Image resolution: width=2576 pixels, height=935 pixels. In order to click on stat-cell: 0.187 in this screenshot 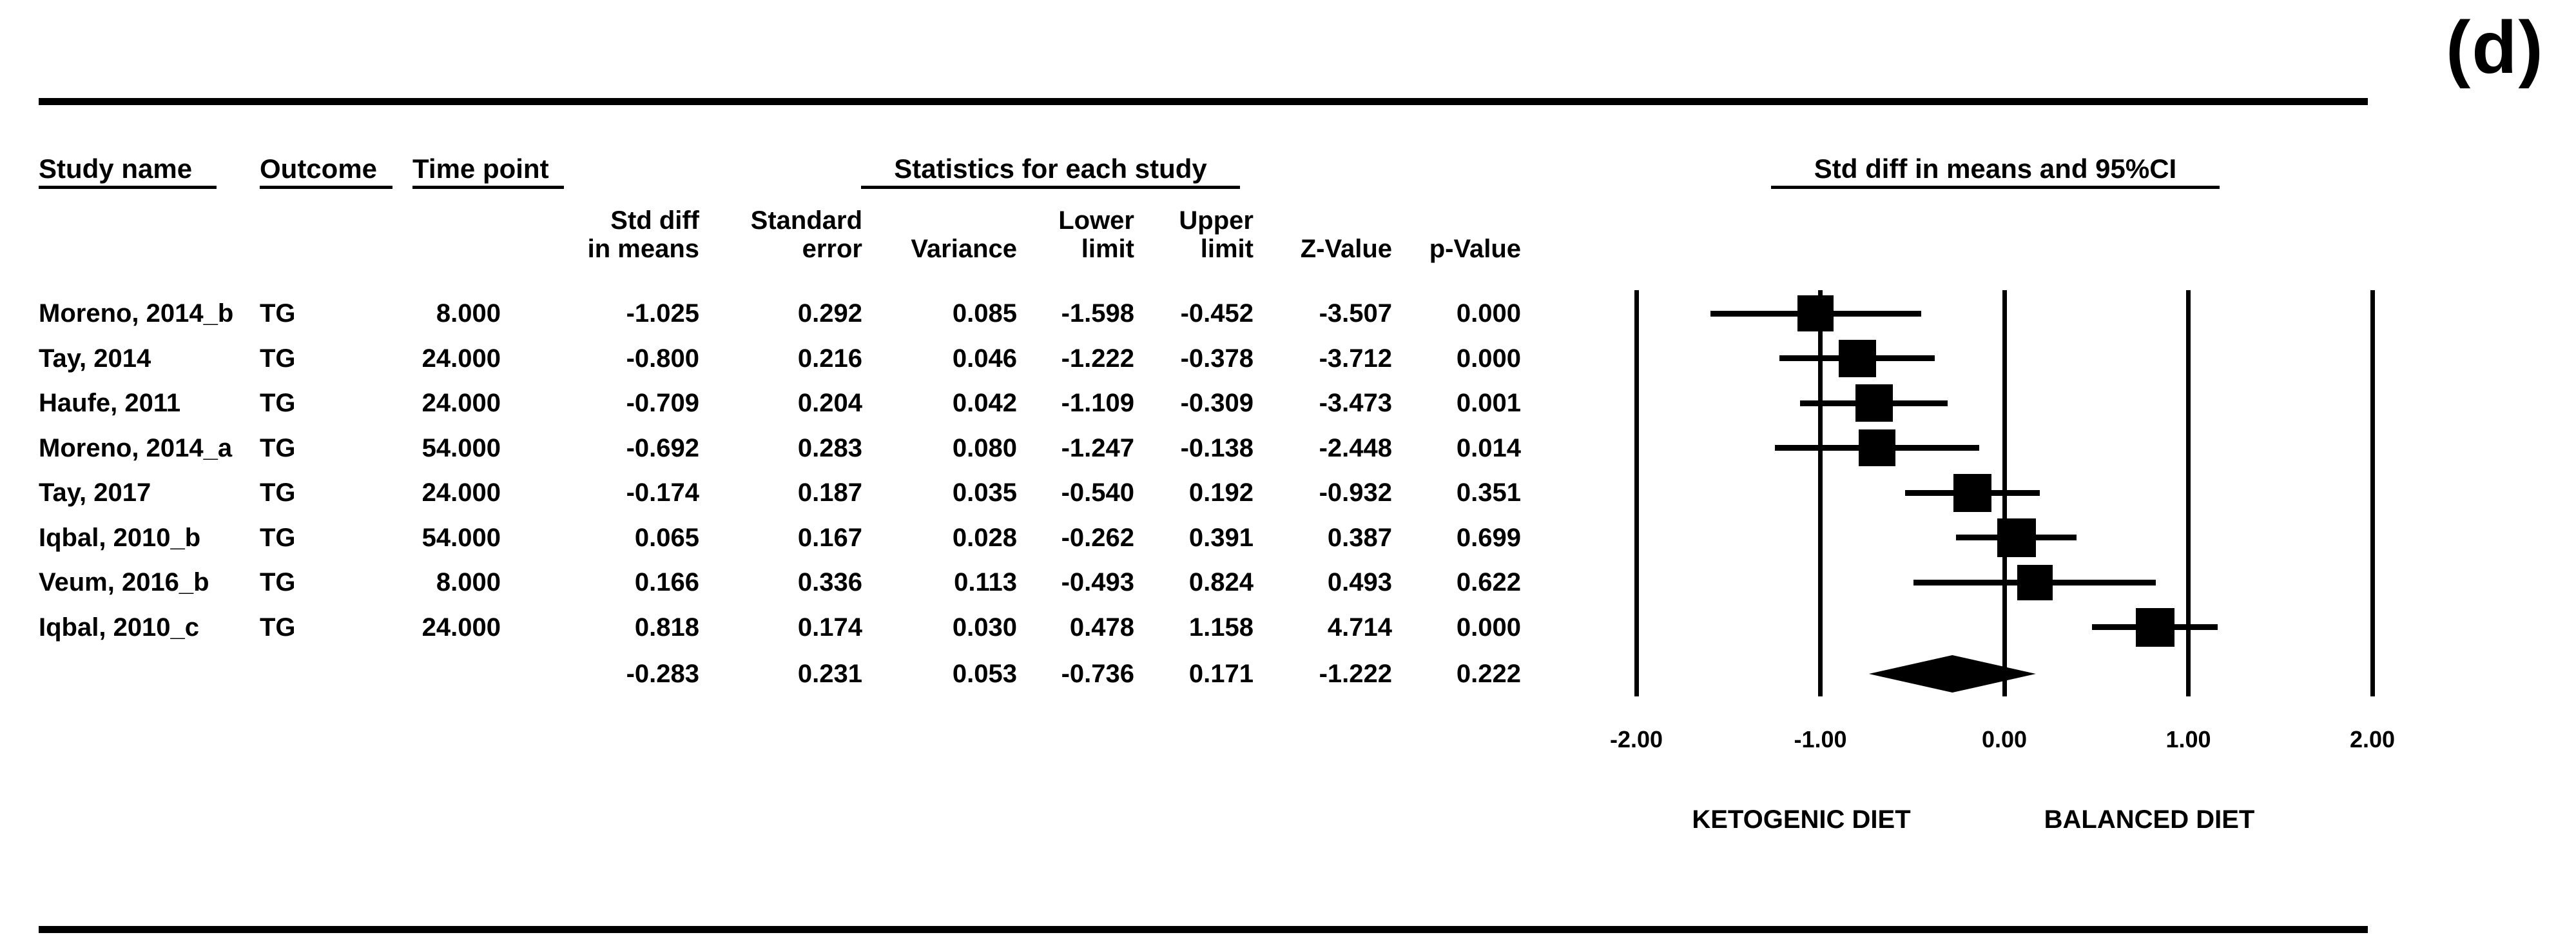, I will do `click(829, 492)`.